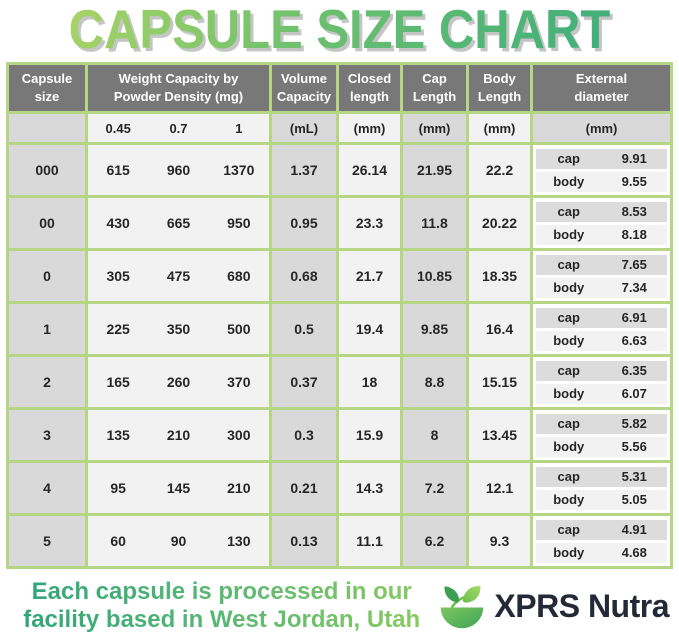 The image size is (679, 640). What do you see at coordinates (634, 181) in the screenshot?
I see `external-body-value: 9.55` at bounding box center [634, 181].